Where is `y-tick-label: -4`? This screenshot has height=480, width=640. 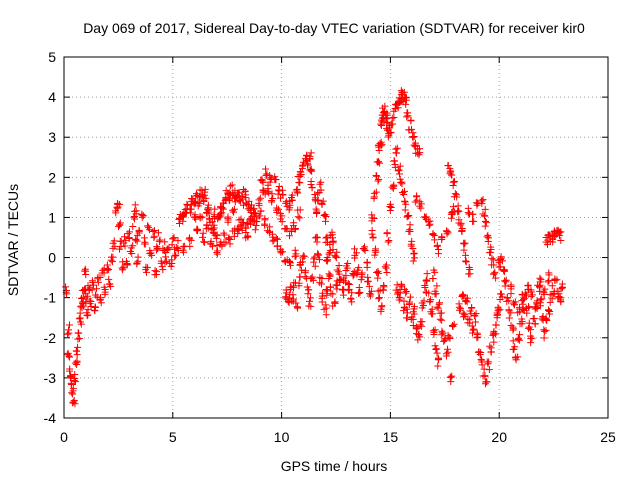
y-tick-label: -4 is located at coordinates (50, 418).